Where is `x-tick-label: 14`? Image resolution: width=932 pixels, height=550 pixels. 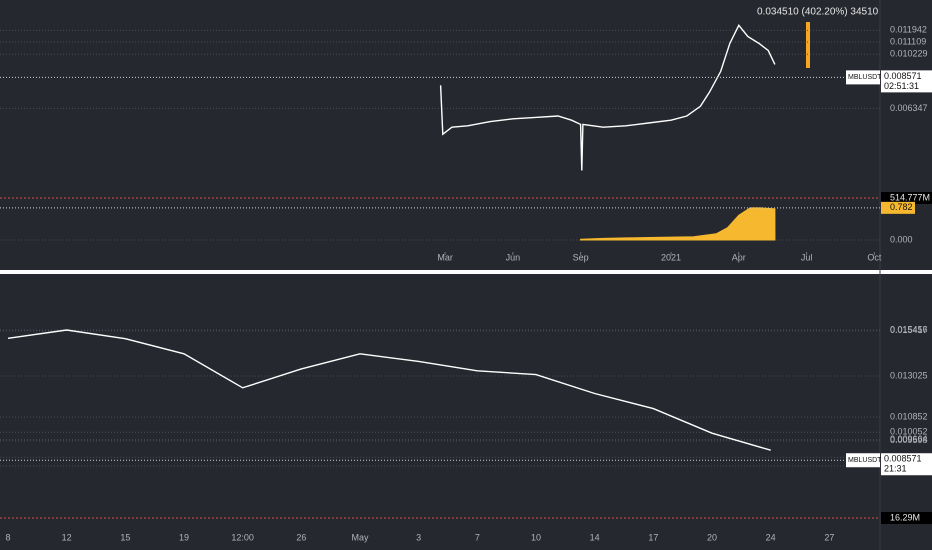 x-tick-label: 14 is located at coordinates (595, 537).